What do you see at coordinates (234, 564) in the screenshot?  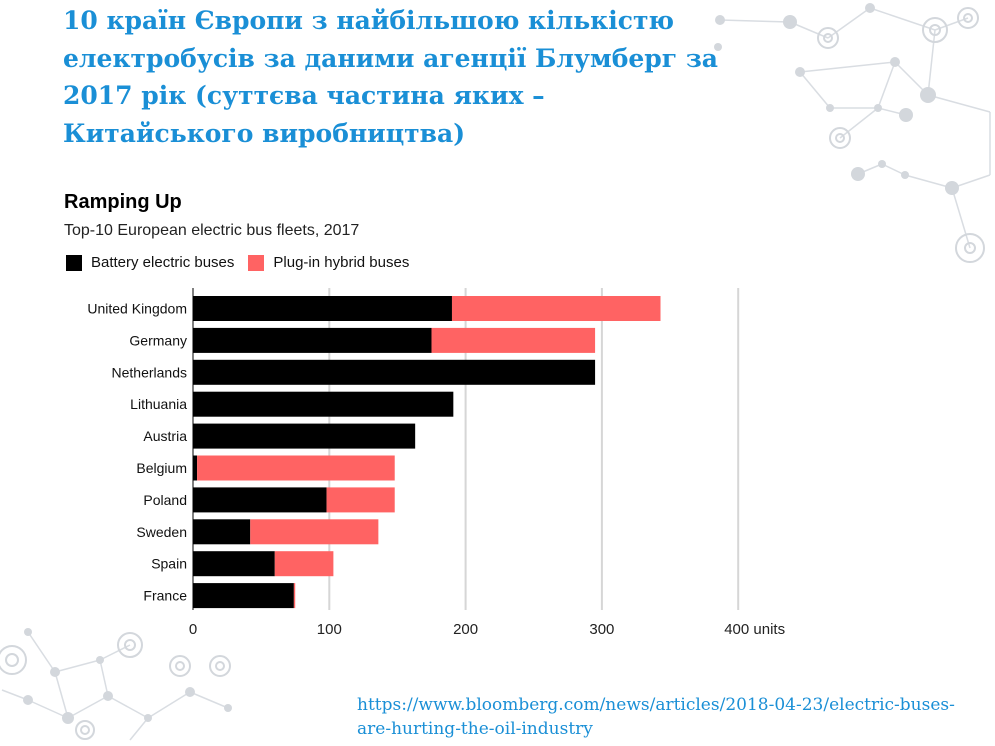 I see `battery-bar-spain` at bounding box center [234, 564].